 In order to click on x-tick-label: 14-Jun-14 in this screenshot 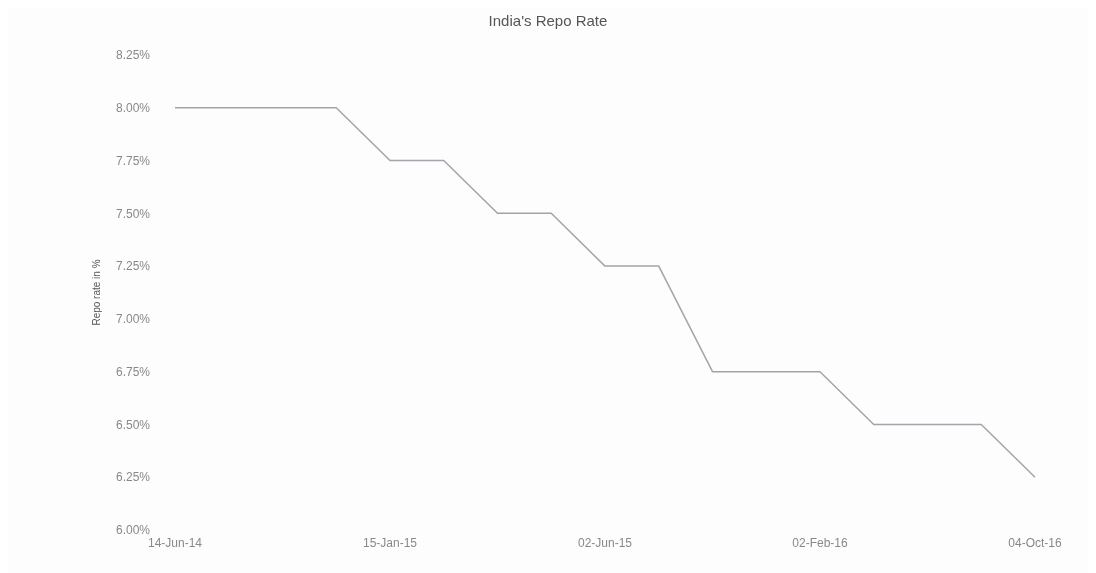, I will do `click(175, 542)`.